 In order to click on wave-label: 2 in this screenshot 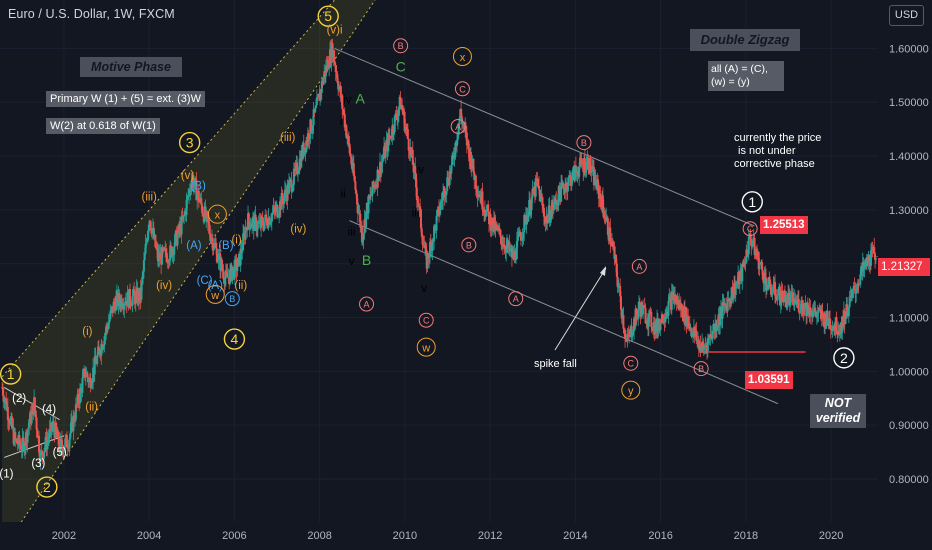, I will do `click(47, 487)`.